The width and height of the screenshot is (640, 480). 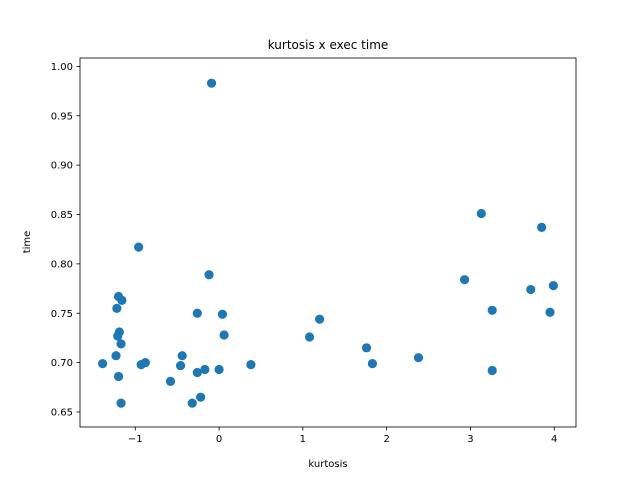 I want to click on x-tick-label: 0, so click(x=219, y=439).